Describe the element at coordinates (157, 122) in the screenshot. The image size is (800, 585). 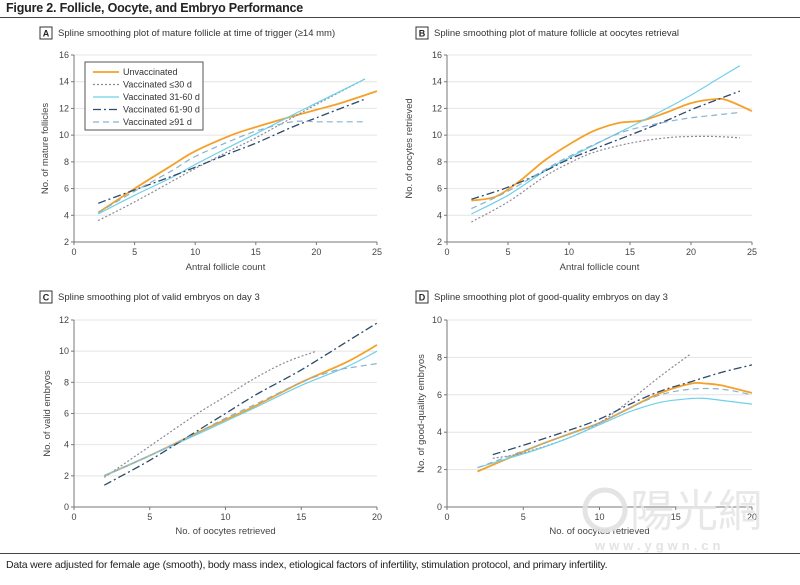
I see `legend-label: Vaccinated ≥91 d` at that location.